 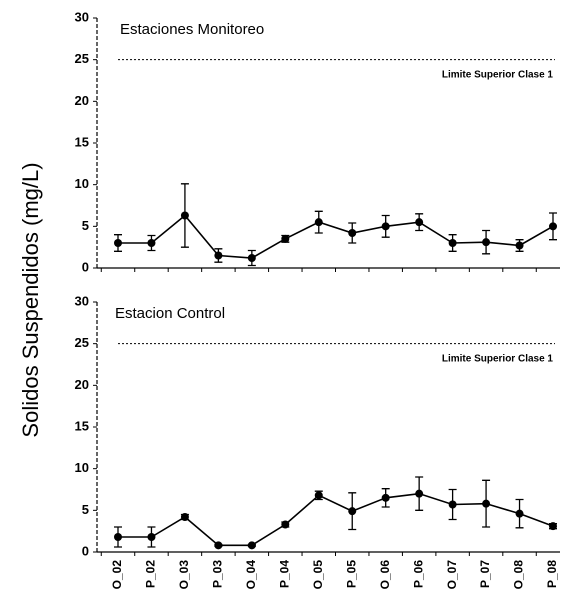 I want to click on x-tick-label: P_04, so click(x=284, y=574).